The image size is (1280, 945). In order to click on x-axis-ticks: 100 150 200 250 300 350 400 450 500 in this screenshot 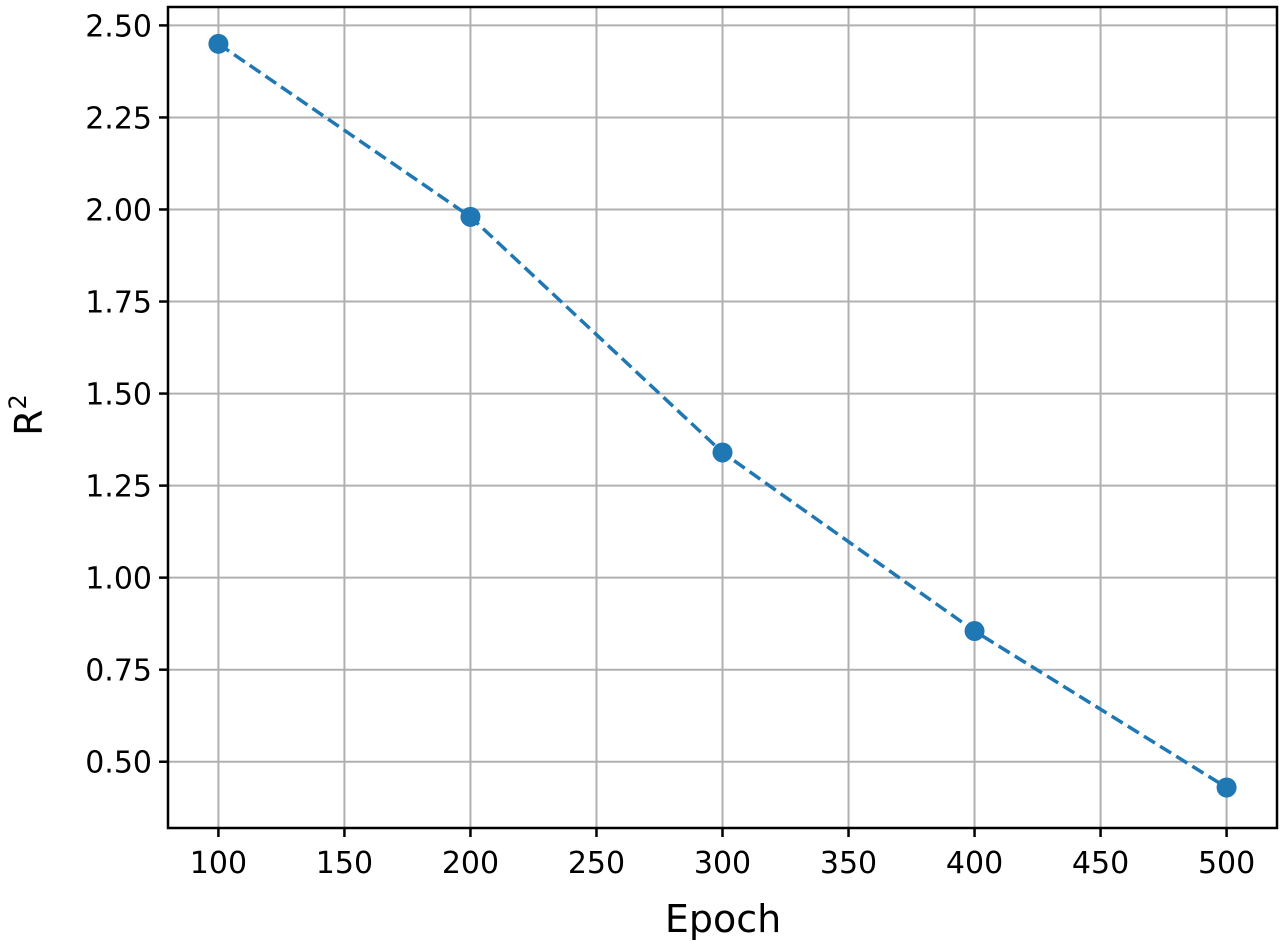, I will do `click(722, 854)`.